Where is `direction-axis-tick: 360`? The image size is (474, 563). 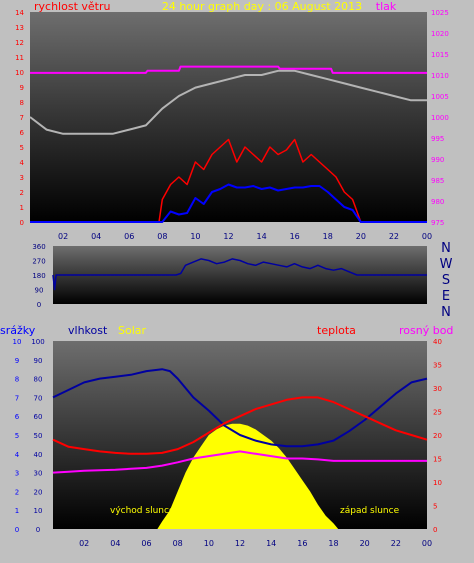
direction-axis-tick: 360 is located at coordinates (38, 247).